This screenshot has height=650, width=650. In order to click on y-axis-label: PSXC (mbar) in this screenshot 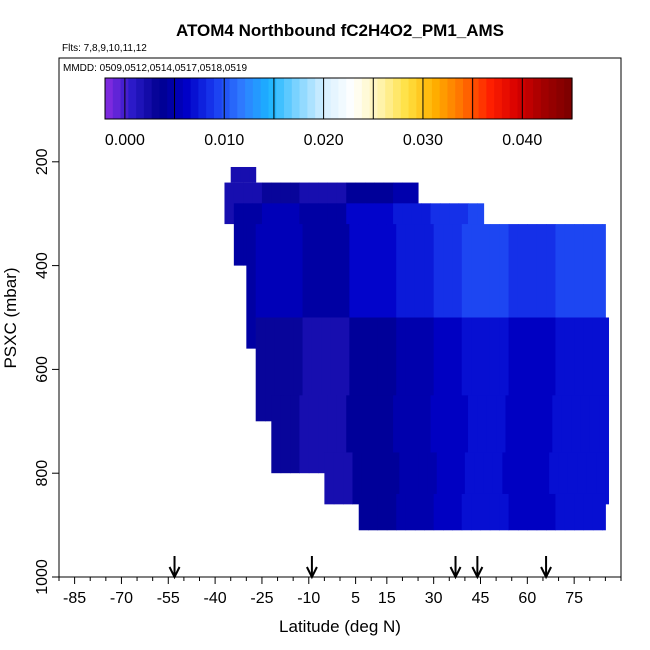, I will do `click(10, 317)`.